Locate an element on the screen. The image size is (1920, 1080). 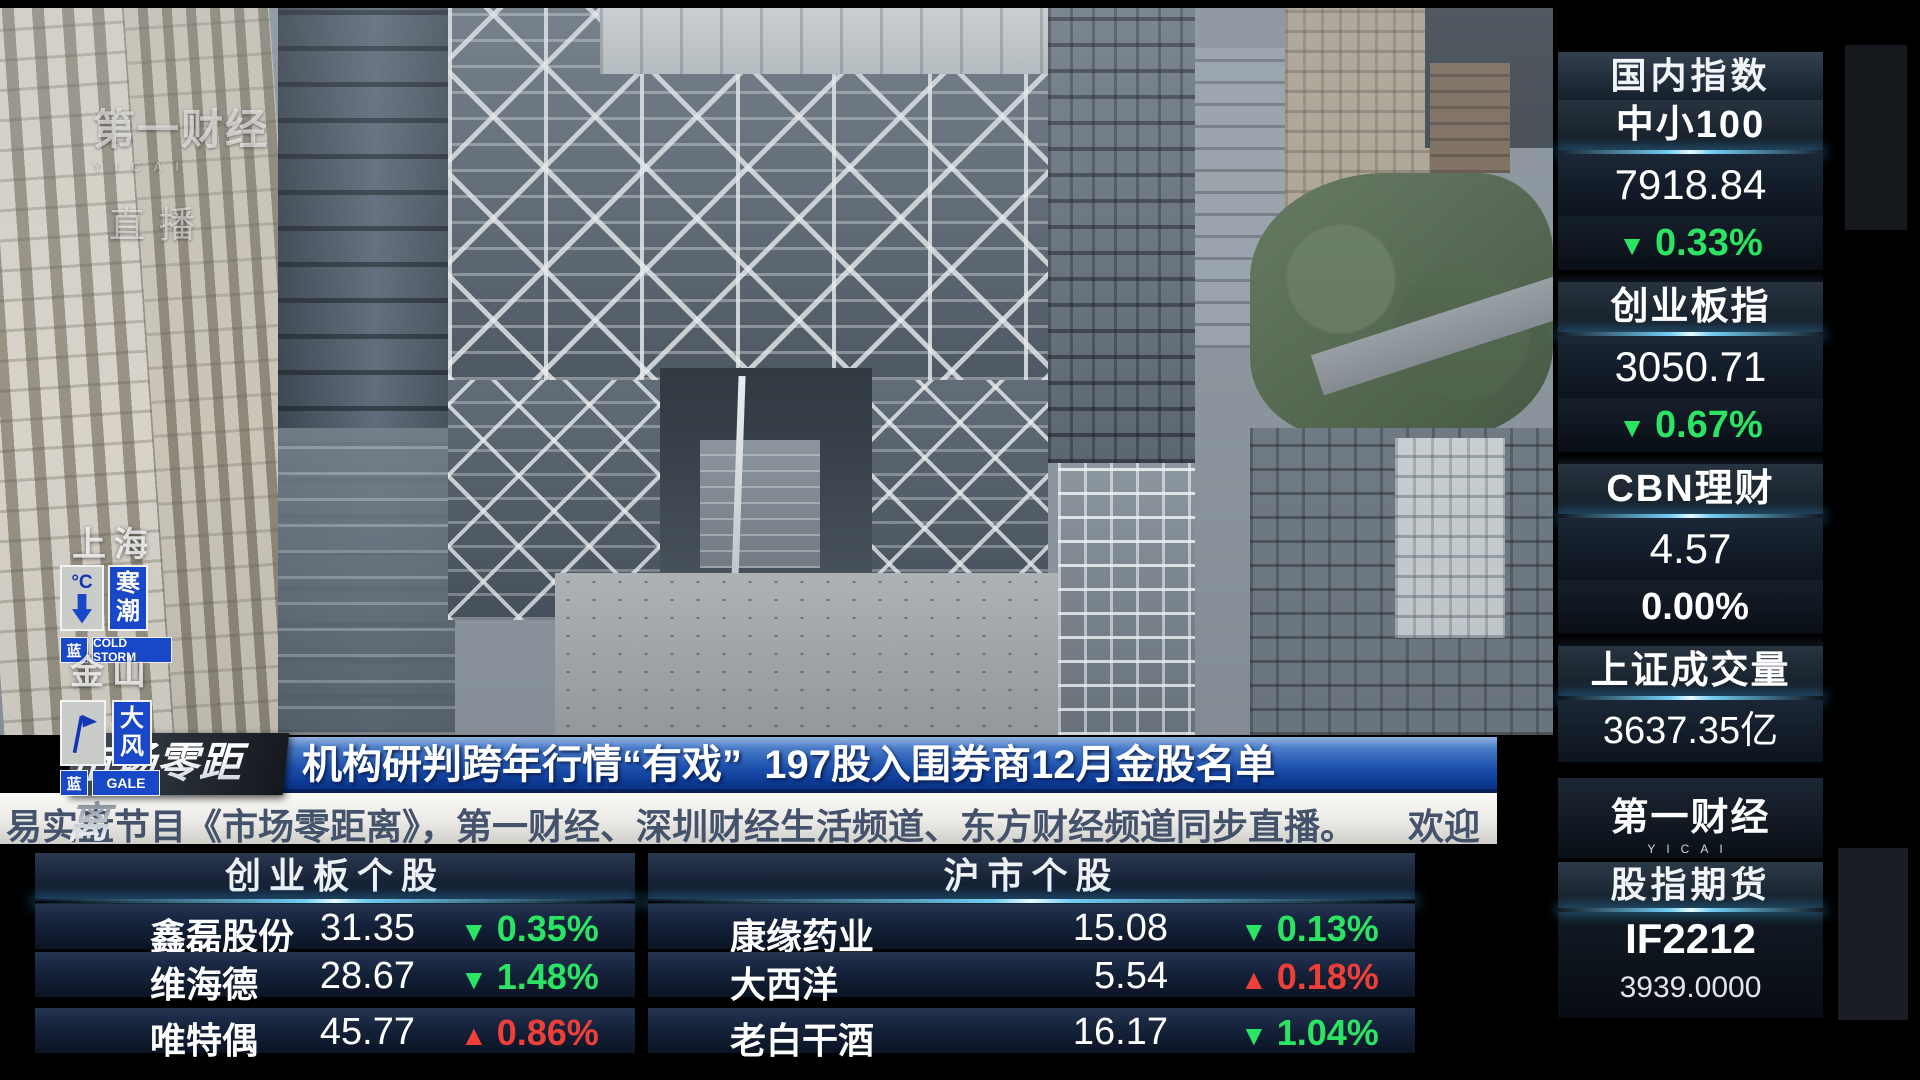
cbn-logo-subtitle: YICAI is located at coordinates (1690, 849).